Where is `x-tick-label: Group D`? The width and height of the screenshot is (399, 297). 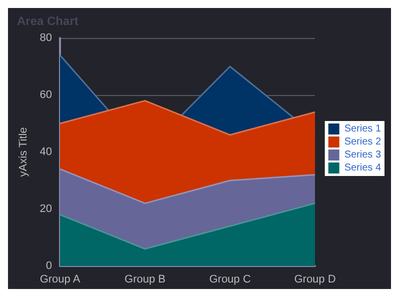 x-tick-label: Group D is located at coordinates (315, 280).